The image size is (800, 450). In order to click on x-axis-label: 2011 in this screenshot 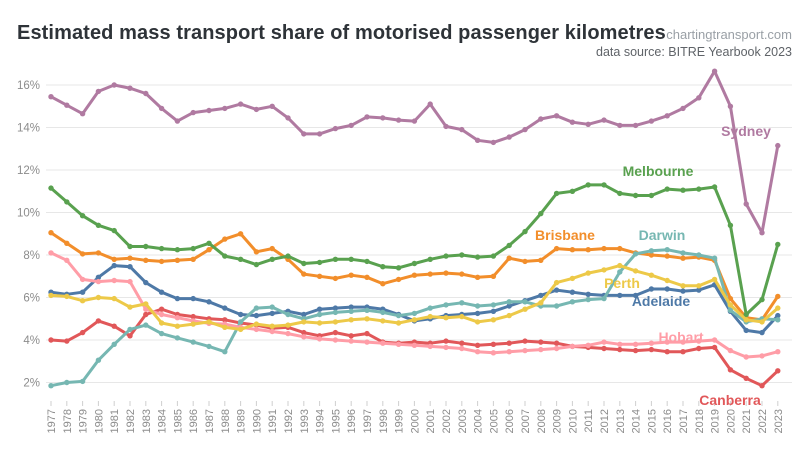, I will do `click(589, 421)`.